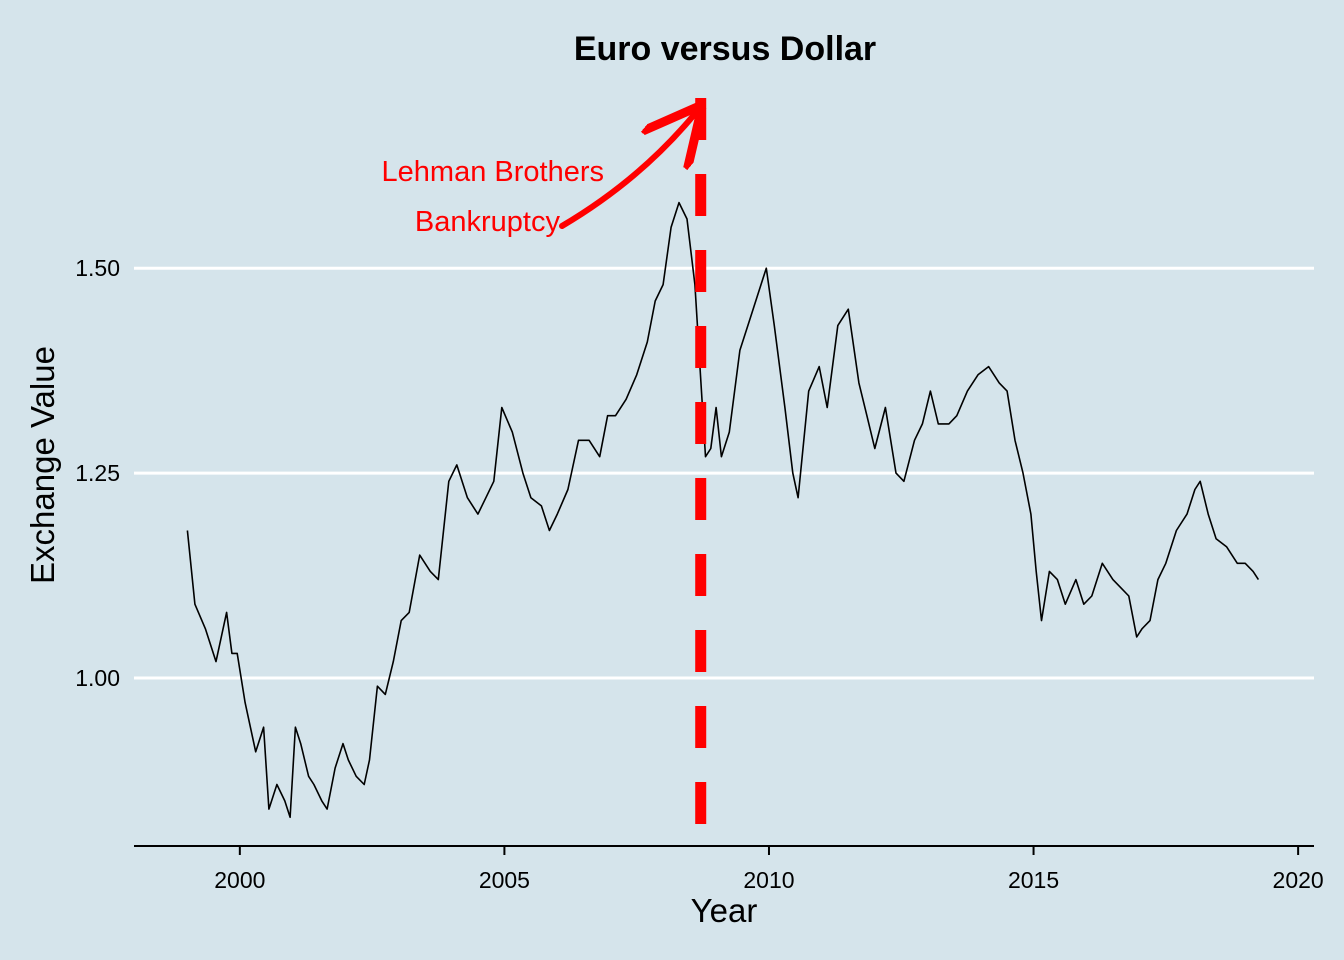  I want to click on x-tick-label: 2015, so click(1033, 880).